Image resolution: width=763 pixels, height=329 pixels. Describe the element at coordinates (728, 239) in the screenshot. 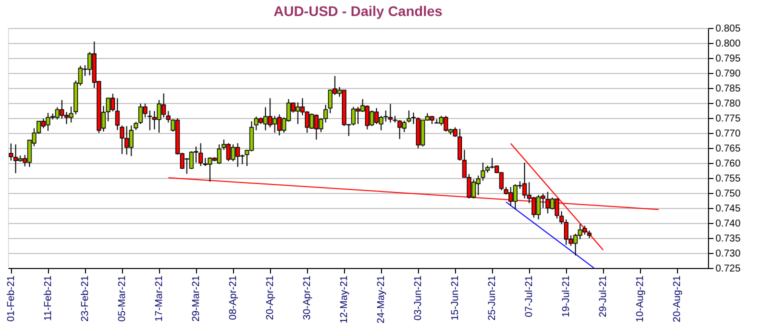

I see `y-tick-label: 0.735` at that location.